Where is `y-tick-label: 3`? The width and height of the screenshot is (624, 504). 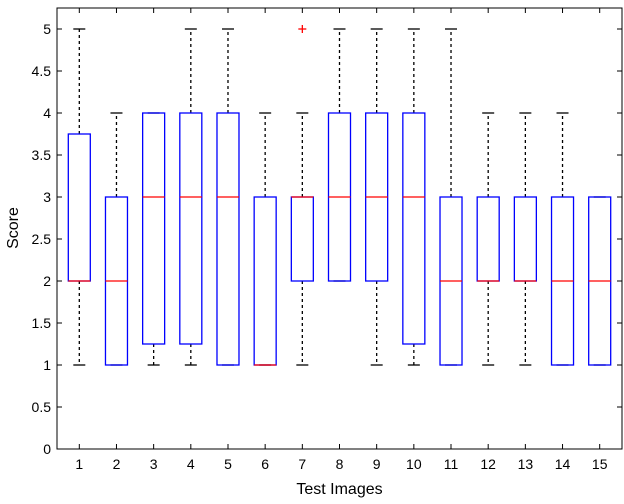
y-tick-label: 3 is located at coordinates (47, 197).